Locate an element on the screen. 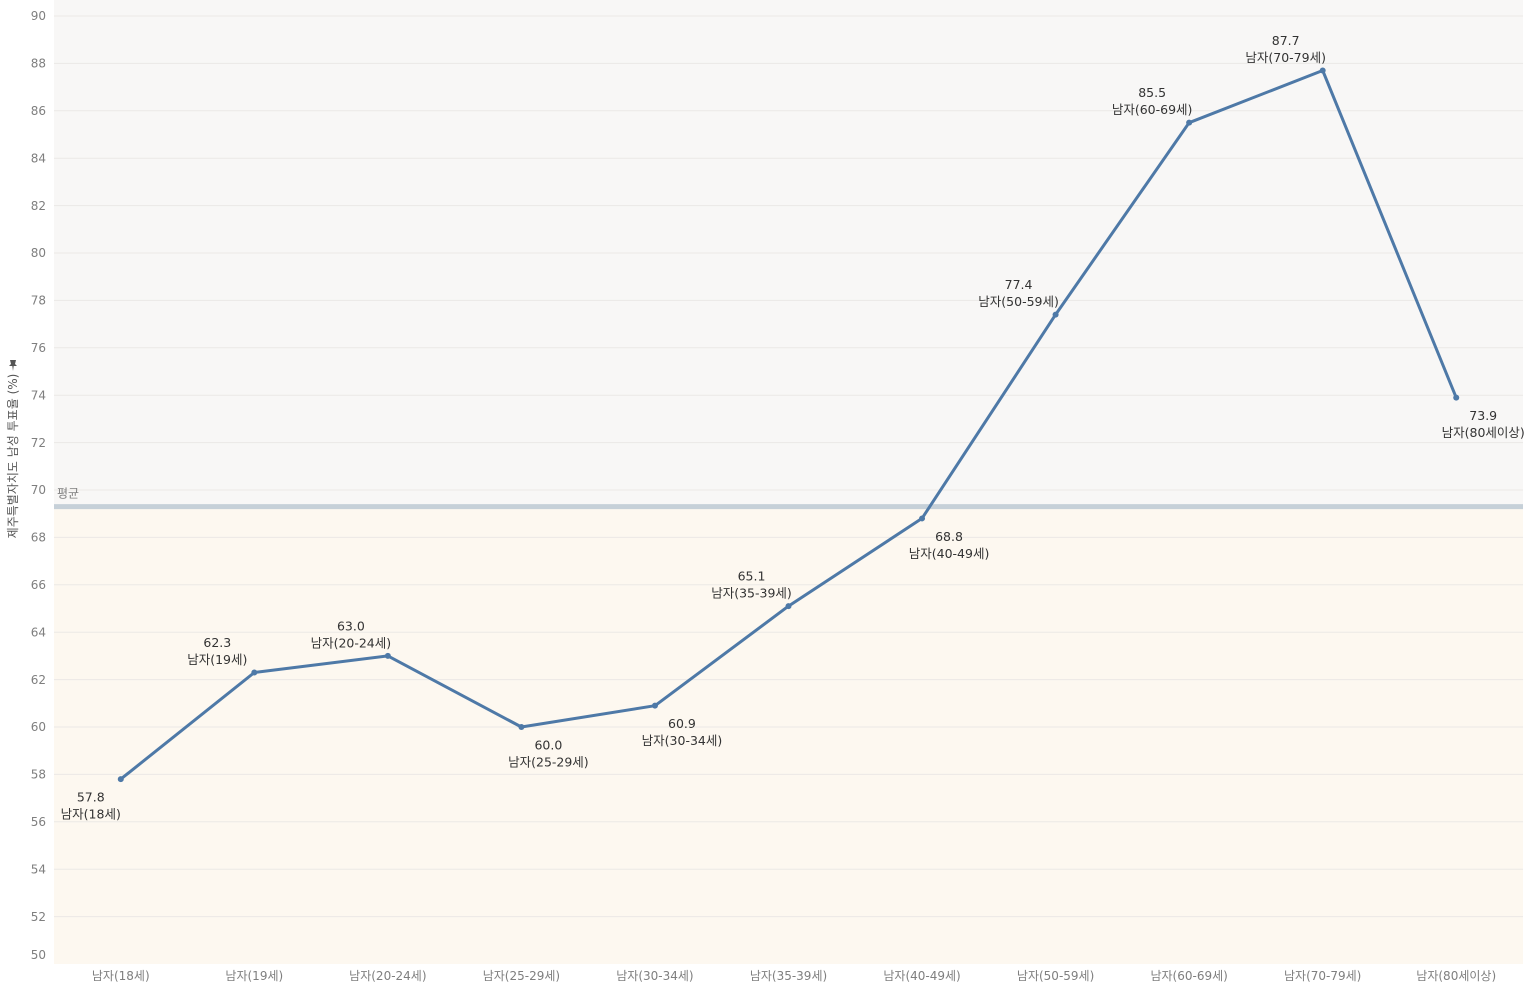  y-axis-label: 제주특별자치도 남성 투표율 (%) is located at coordinates (13, 456).